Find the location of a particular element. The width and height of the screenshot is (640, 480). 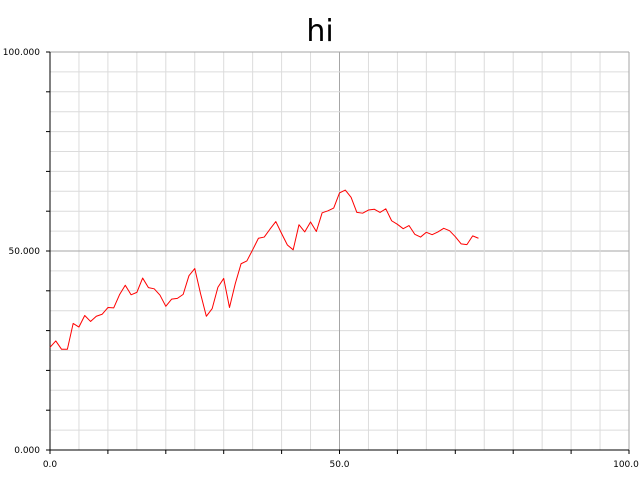

x-tick-label-0: 0.0 is located at coordinates (50, 465).